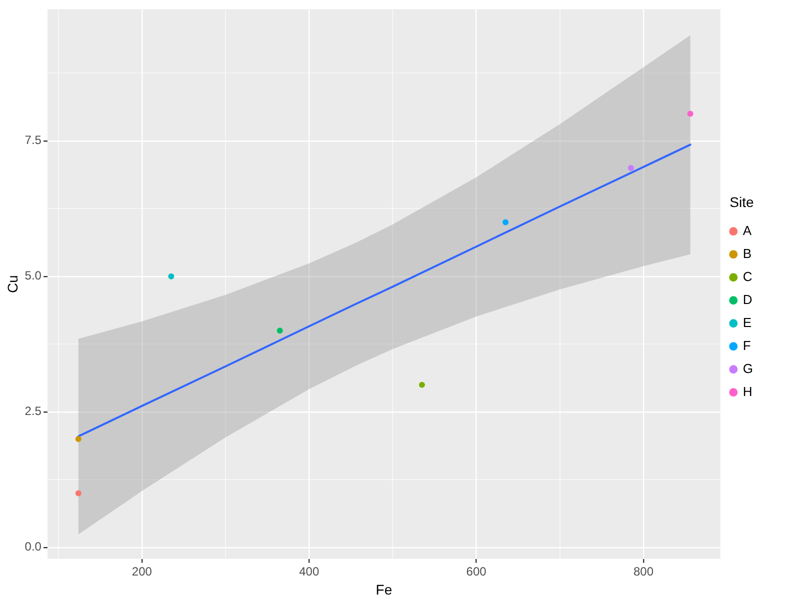 The image size is (787, 602). What do you see at coordinates (142, 571) in the screenshot?
I see `x-tick-label: 200` at bounding box center [142, 571].